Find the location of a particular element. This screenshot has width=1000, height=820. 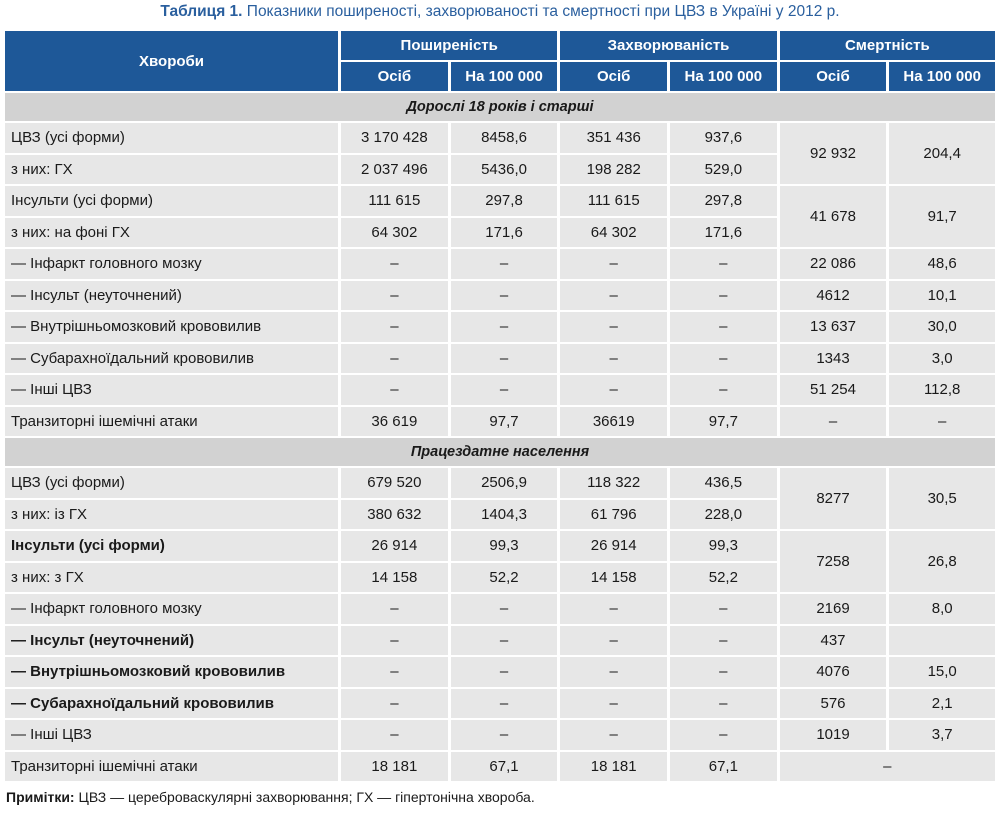

value-cell: 61 796 is located at coordinates (614, 514).